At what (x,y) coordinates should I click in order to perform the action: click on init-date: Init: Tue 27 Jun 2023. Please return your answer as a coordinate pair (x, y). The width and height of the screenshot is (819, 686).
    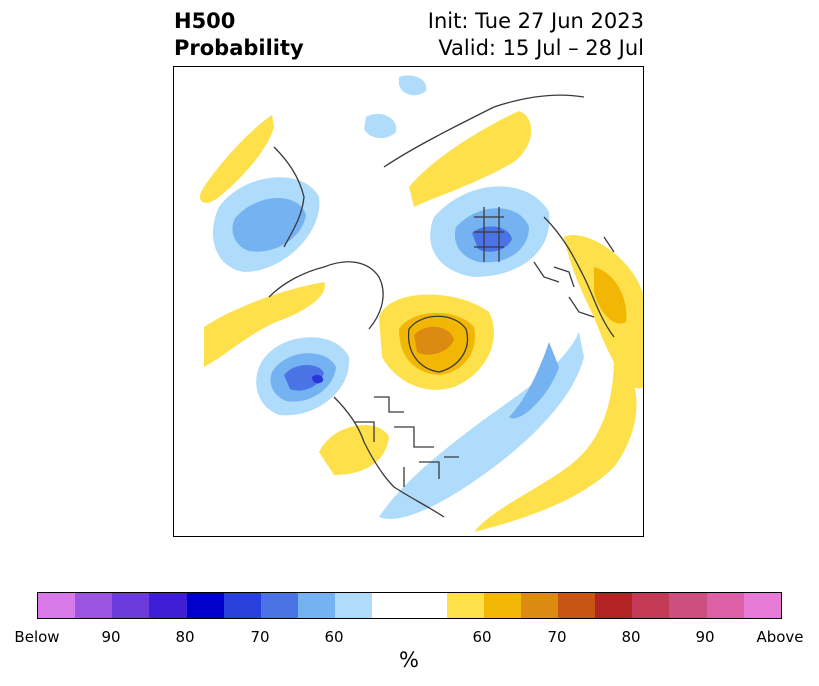
    Looking at the image, I should click on (535, 21).